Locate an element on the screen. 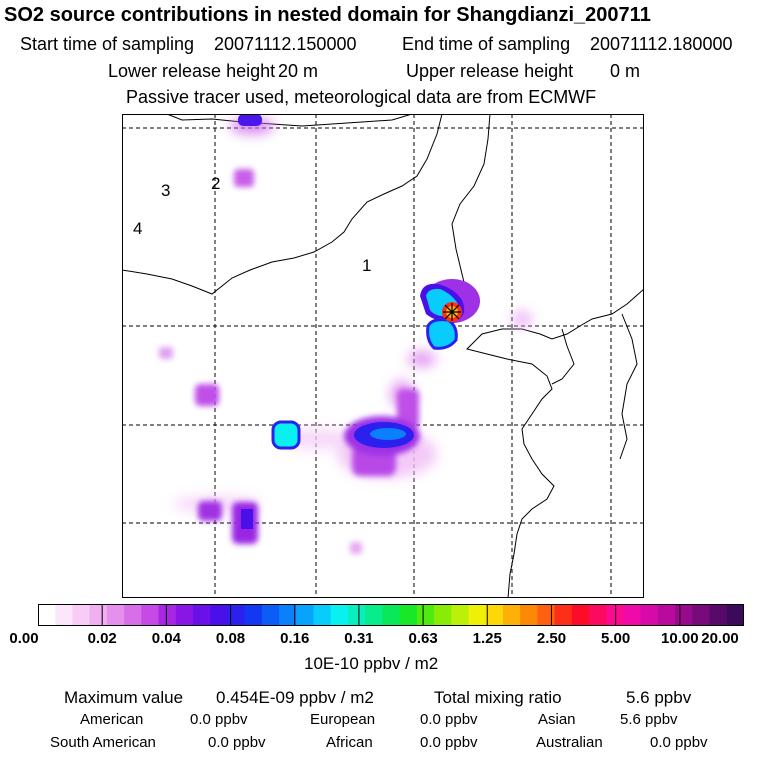 The image size is (768, 768). lower-release-label: Lower release height is located at coordinates (192, 71).